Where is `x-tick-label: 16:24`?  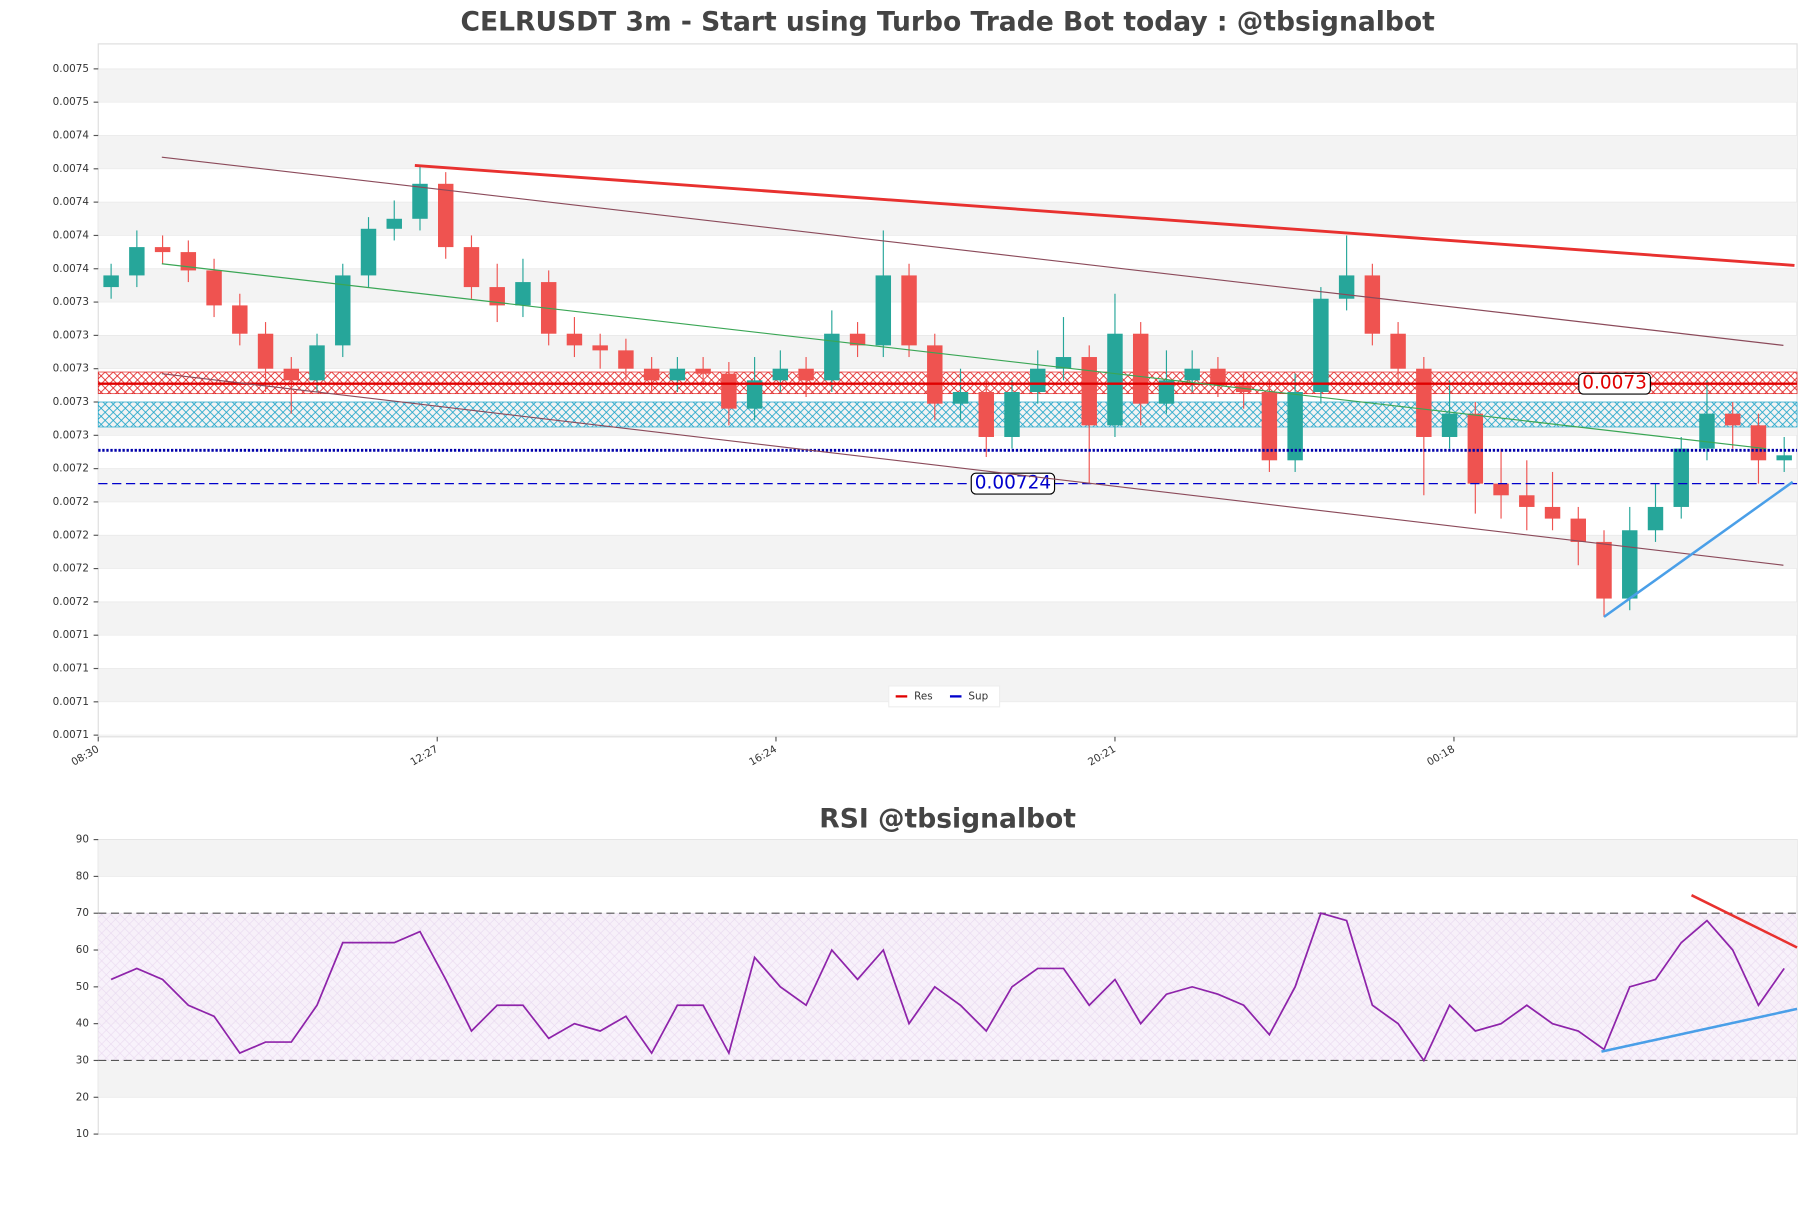 x-tick-label: 16:24 is located at coordinates (763, 756).